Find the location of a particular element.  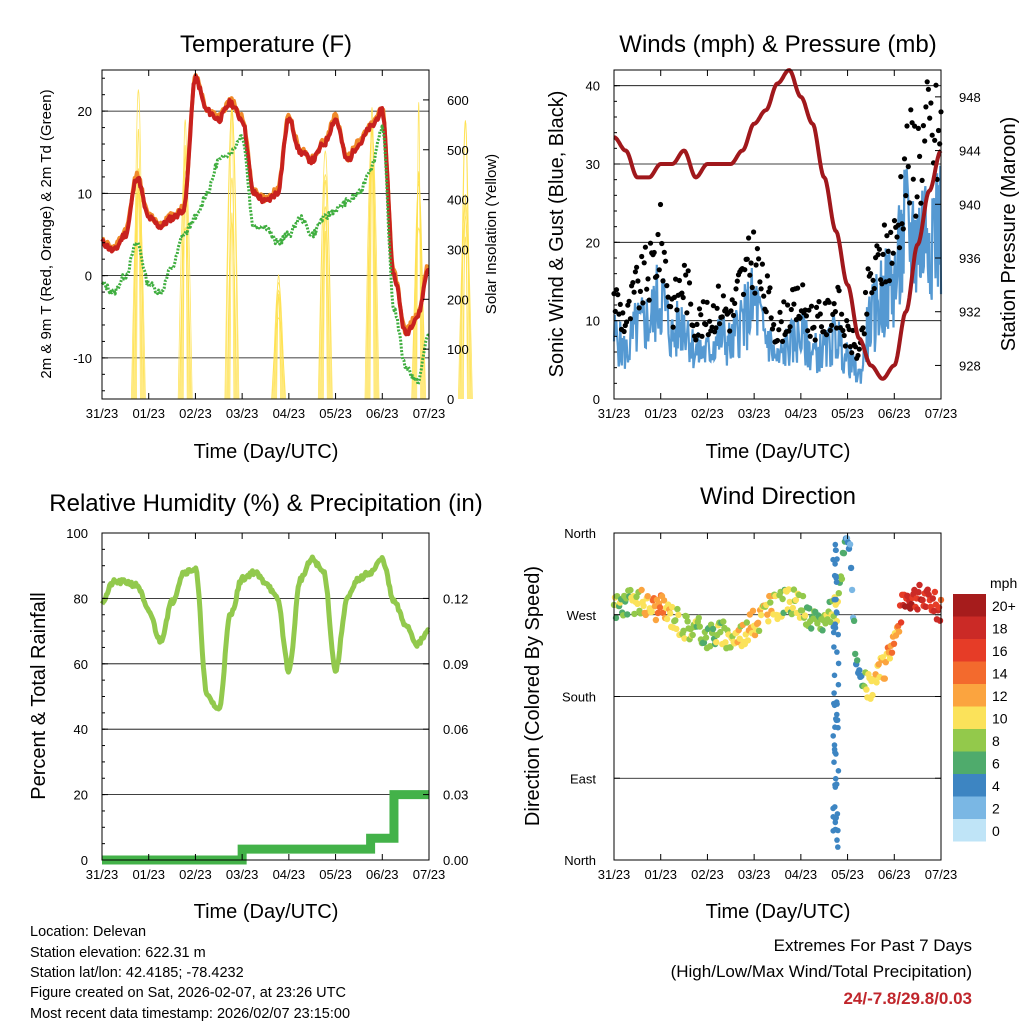

y-tick-label: 60 is located at coordinates (81, 664).